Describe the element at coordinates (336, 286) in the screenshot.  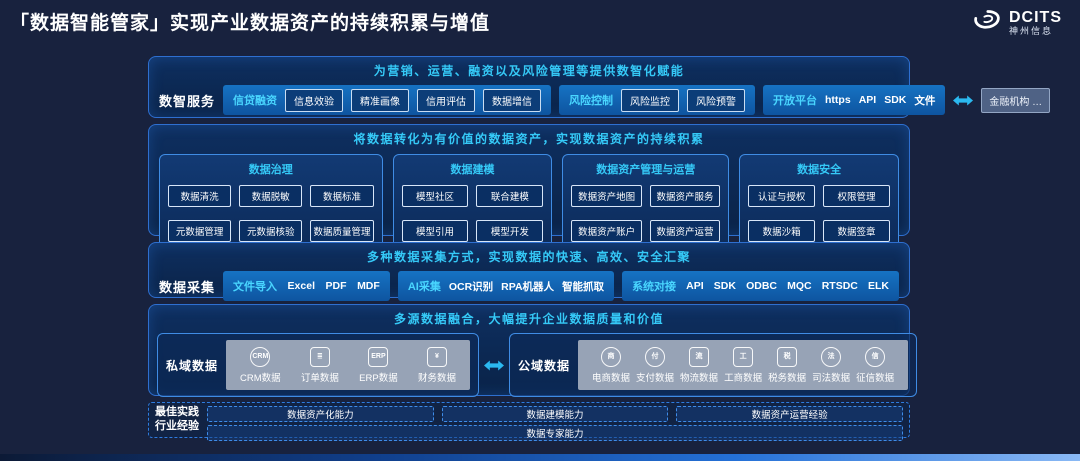
I see `file-item-pdf: PDF` at that location.